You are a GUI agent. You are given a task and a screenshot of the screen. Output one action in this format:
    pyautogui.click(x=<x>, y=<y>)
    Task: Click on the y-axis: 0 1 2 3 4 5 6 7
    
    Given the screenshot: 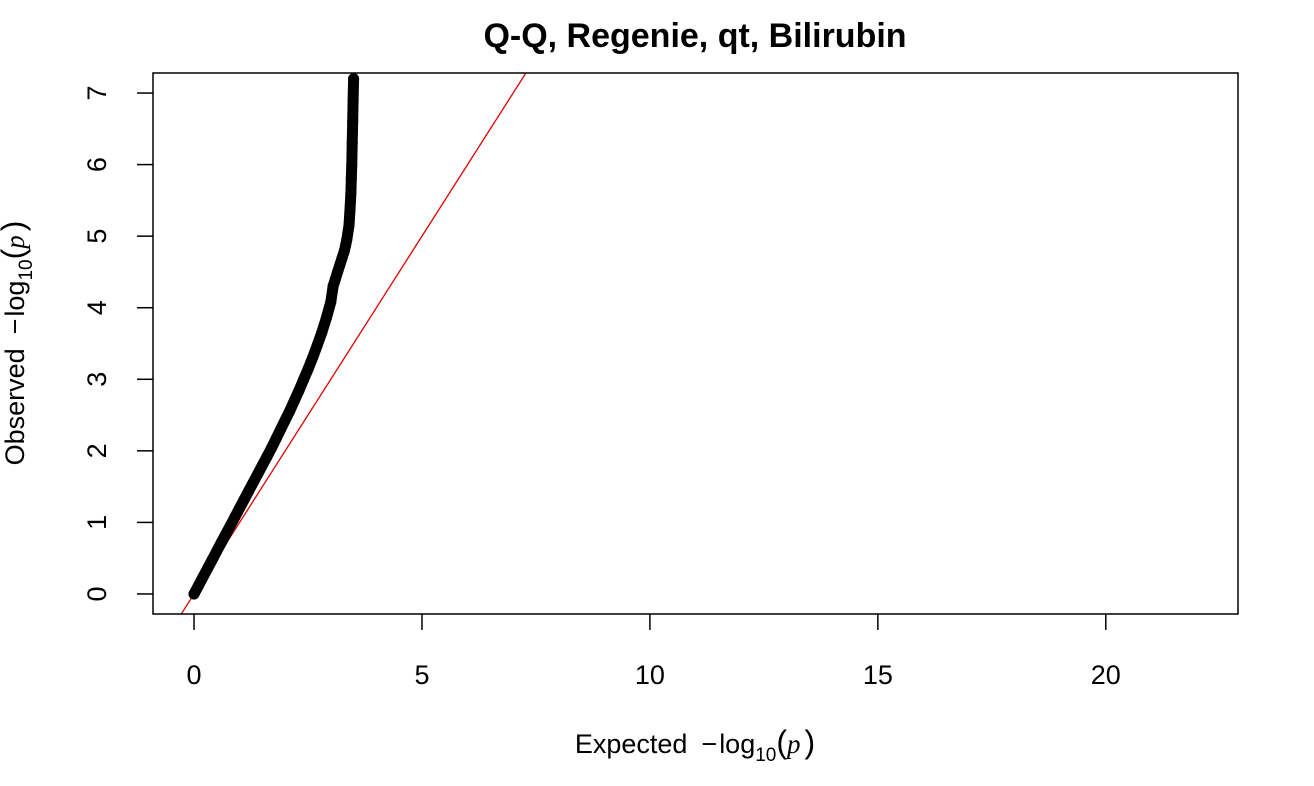 What is the action you would take?
    pyautogui.click(x=117, y=343)
    